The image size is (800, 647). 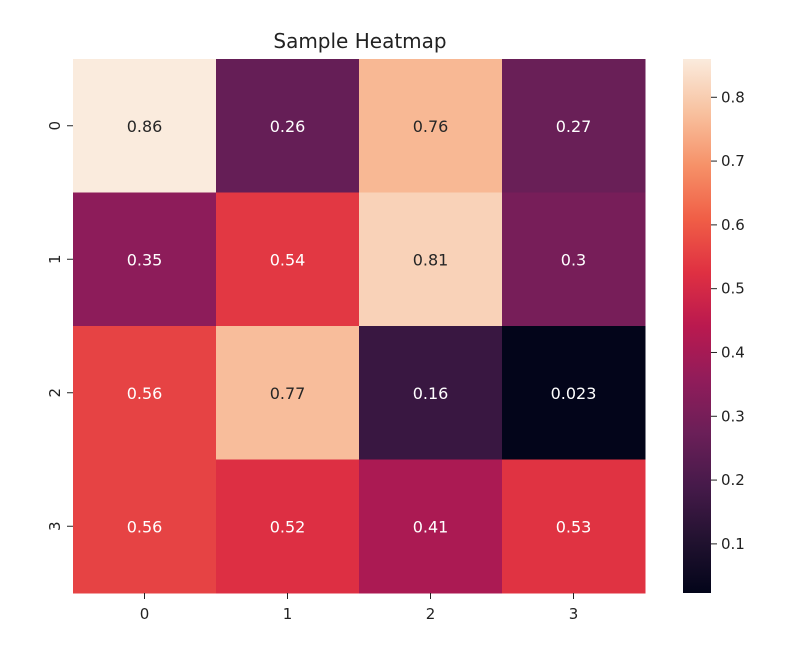 I want to click on colorbar-tick-label: 0.8, so click(x=733, y=97).